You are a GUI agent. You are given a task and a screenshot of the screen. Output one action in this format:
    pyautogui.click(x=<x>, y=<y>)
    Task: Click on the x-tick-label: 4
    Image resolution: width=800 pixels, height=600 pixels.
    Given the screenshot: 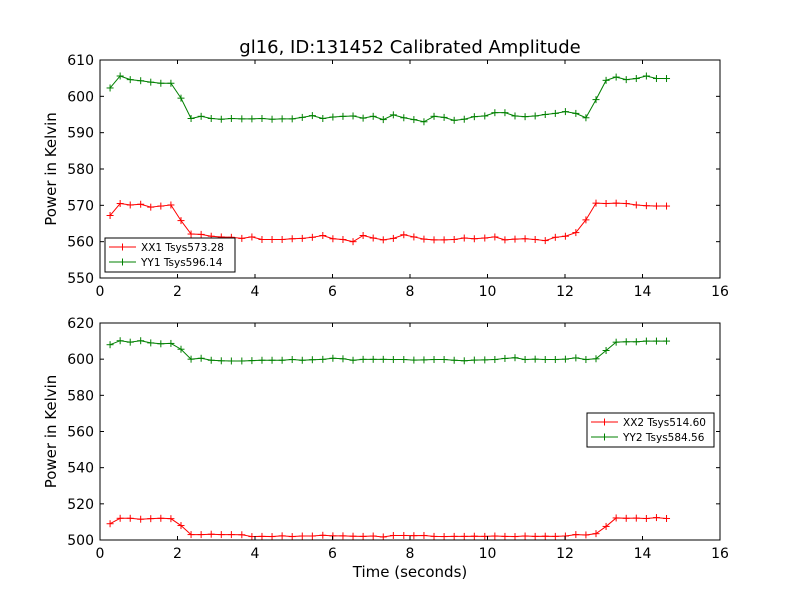 What is the action you would take?
    pyautogui.click(x=255, y=554)
    